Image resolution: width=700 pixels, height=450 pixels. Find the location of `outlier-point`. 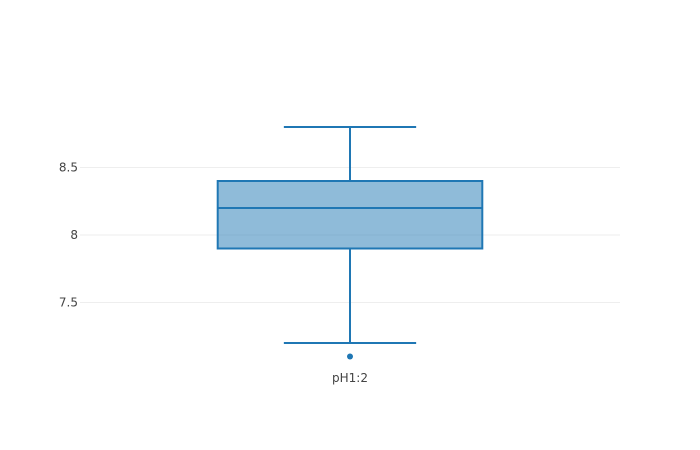

outlier-point is located at coordinates (350, 356).